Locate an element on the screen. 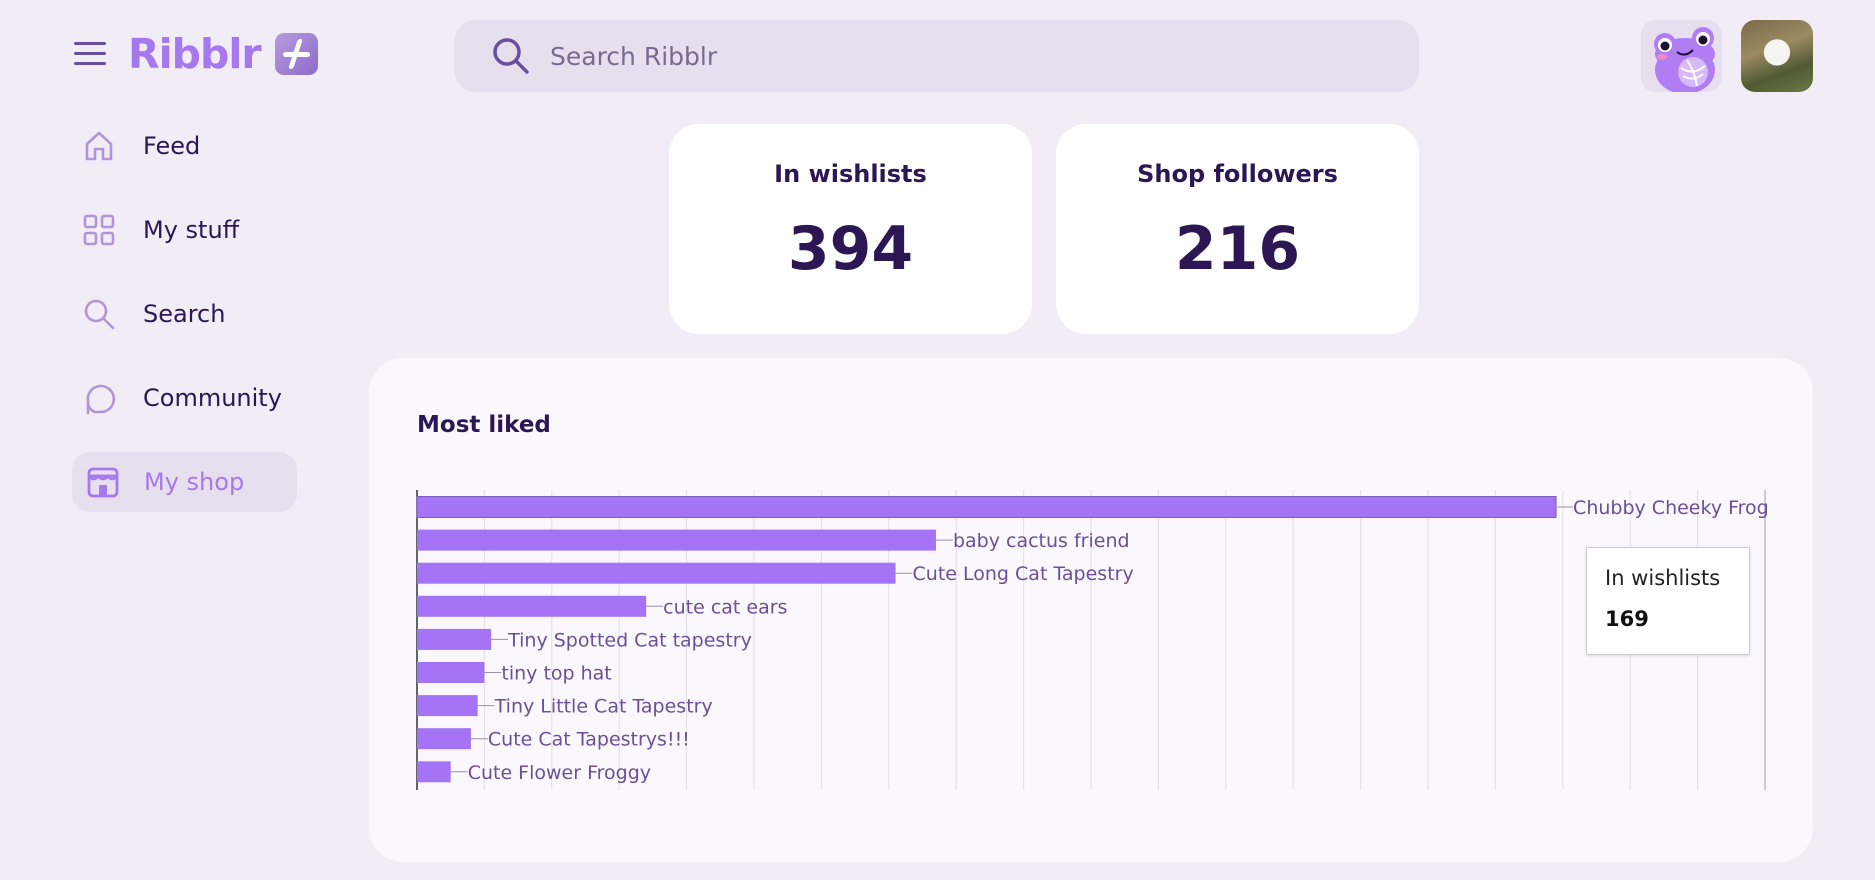  home-icon is located at coordinates (99, 146).